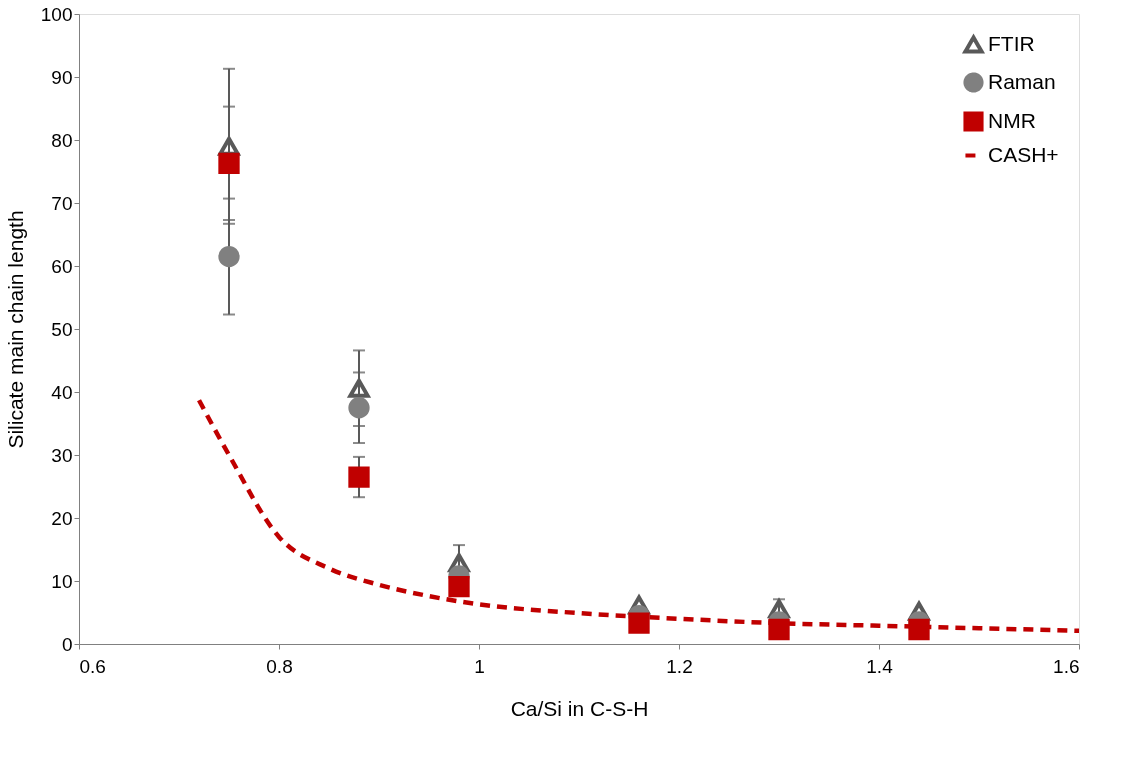 The height and width of the screenshot is (769, 1148). What do you see at coordinates (880, 666) in the screenshot?
I see `x-tick-label: 1.4` at bounding box center [880, 666].